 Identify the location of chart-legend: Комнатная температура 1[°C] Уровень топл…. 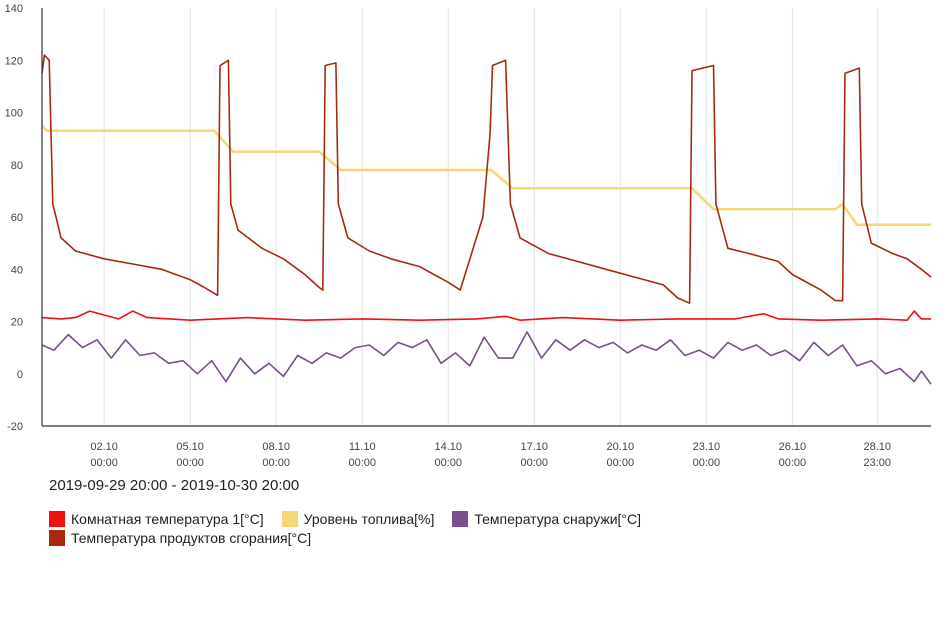
(489, 530).